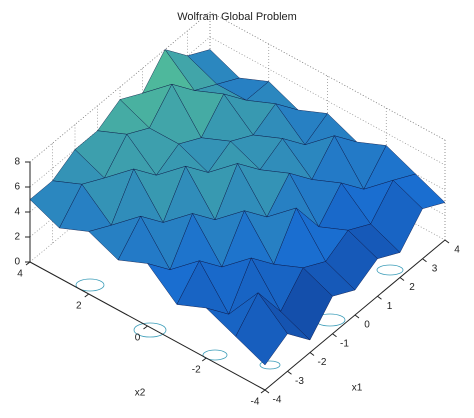  What do you see at coordinates (255, 402) in the screenshot?
I see `y-tick-label: -4` at bounding box center [255, 402].